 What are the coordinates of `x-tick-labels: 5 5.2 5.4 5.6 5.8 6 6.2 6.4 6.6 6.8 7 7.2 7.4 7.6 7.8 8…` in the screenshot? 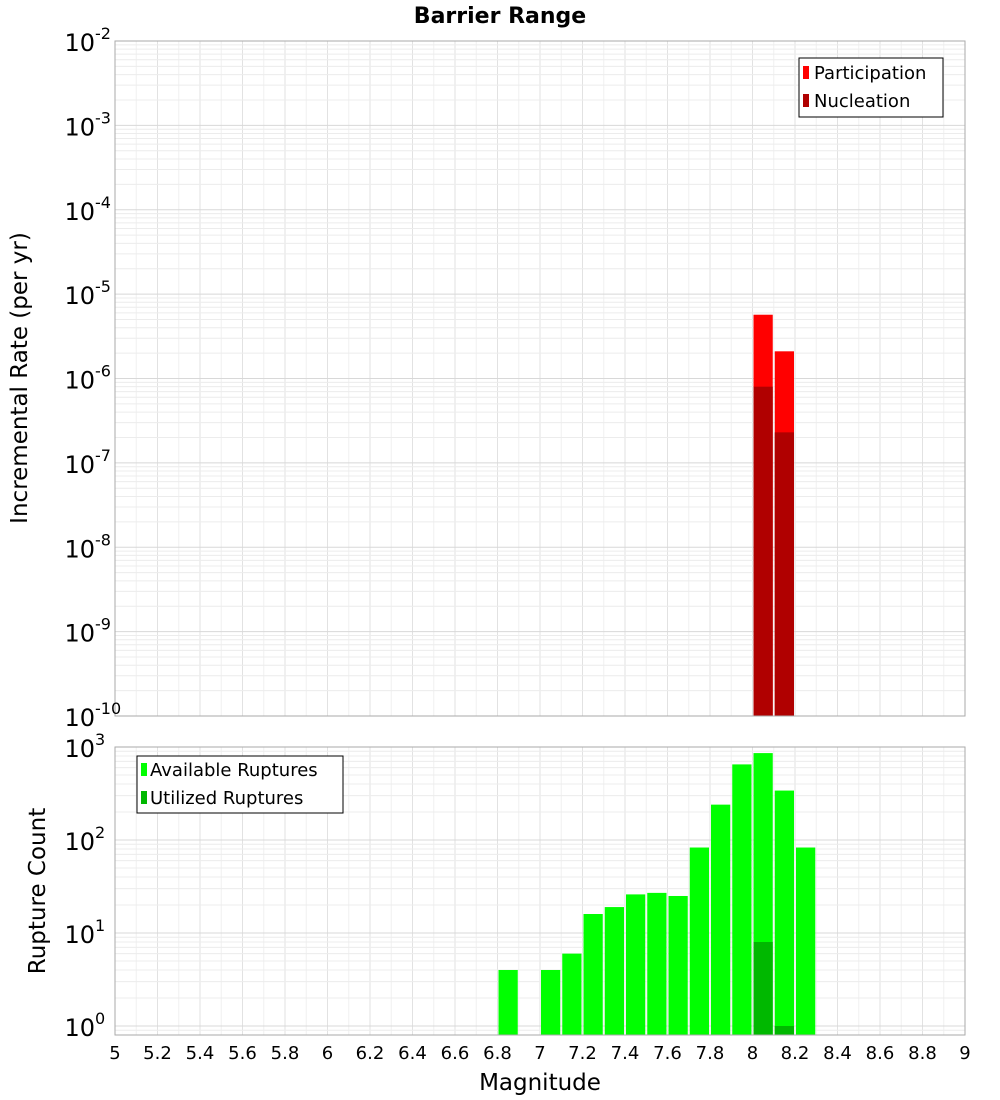 It's located at (539, 1053).